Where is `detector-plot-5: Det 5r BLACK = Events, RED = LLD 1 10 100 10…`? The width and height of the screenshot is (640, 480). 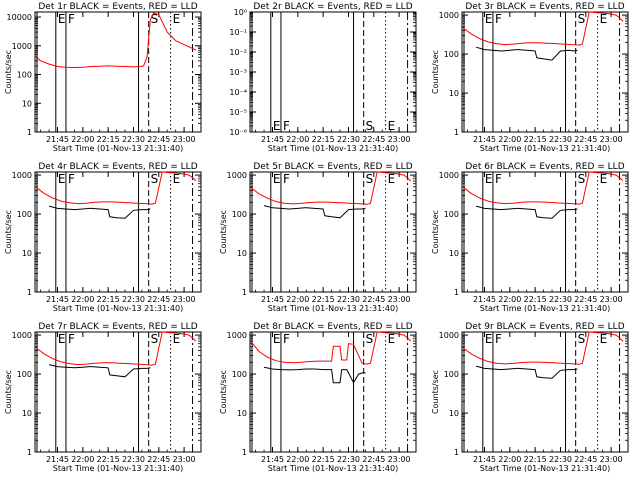
detector-plot-5: Det 5r BLACK = Events, RED = LLD 1 10 100 10… is located at coordinates (318, 237).